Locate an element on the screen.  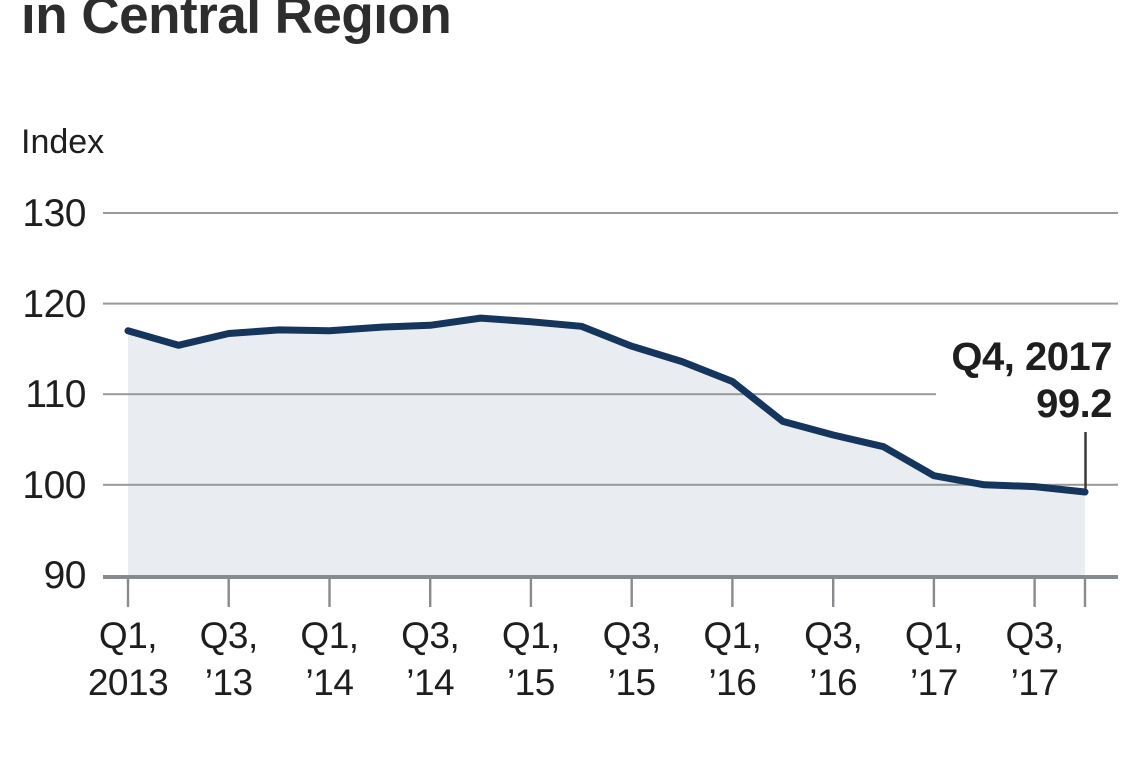
x-axis-label: Q3, ’15 is located at coordinates (632, 659).